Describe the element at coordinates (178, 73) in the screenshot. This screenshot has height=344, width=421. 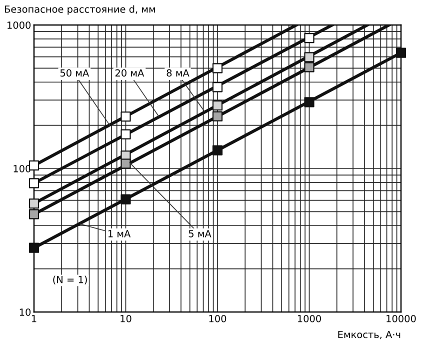
I see `annotation: 8 мА` at that location.